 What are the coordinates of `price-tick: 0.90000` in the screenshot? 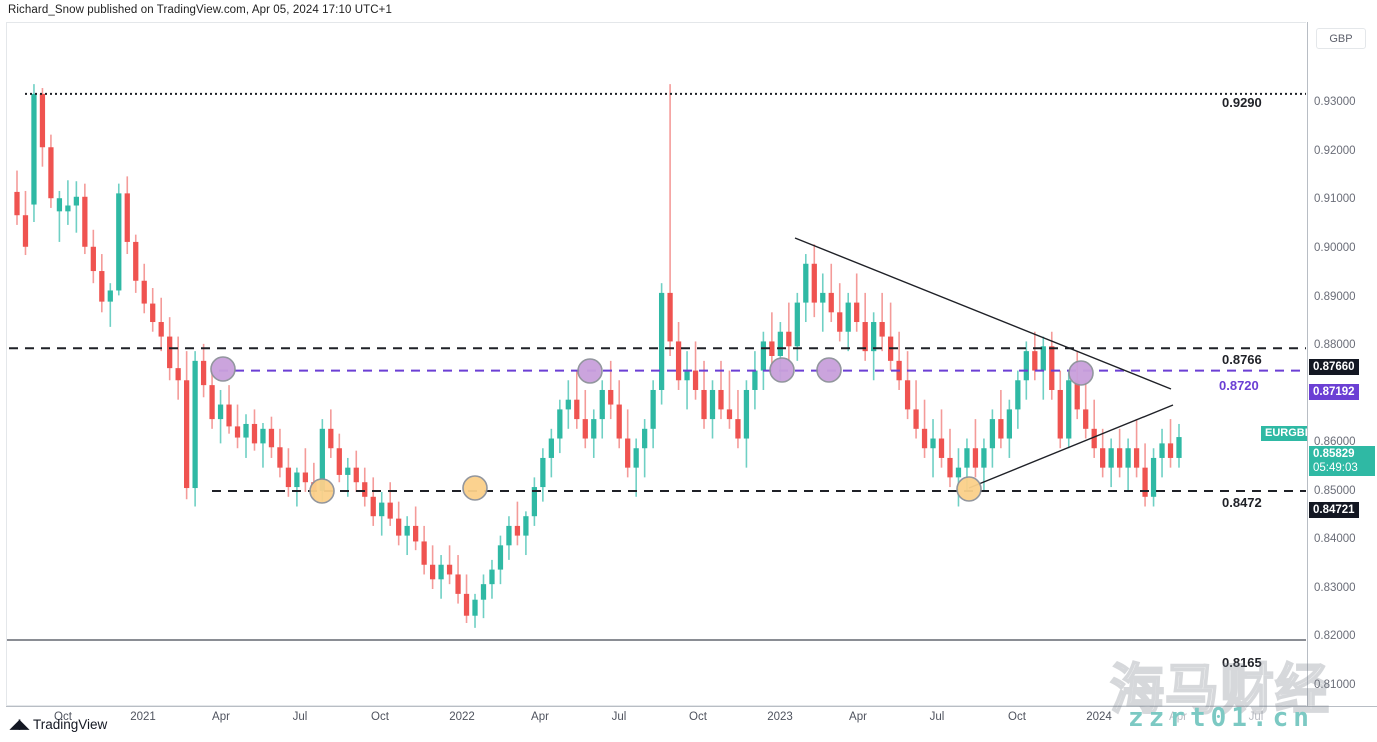 It's located at (1335, 248).